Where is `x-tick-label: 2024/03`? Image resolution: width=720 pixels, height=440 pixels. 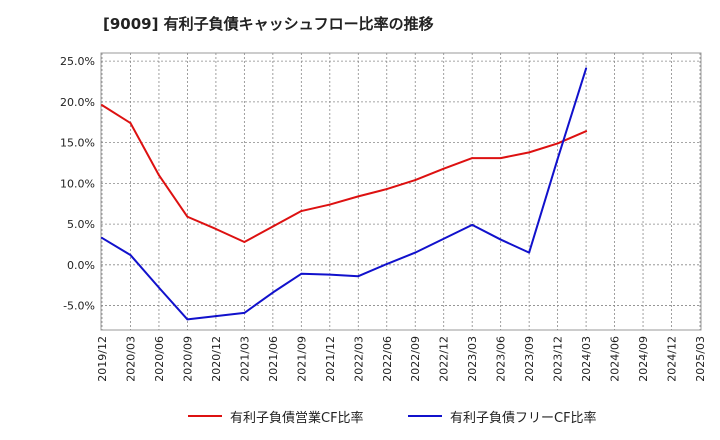 x-tick-label: 2024/03 is located at coordinates (586, 359).